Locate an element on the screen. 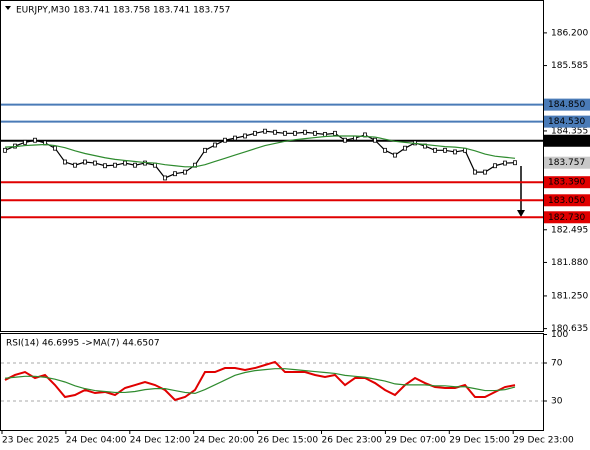  y-tick-label: 182.495 is located at coordinates (569, 230).